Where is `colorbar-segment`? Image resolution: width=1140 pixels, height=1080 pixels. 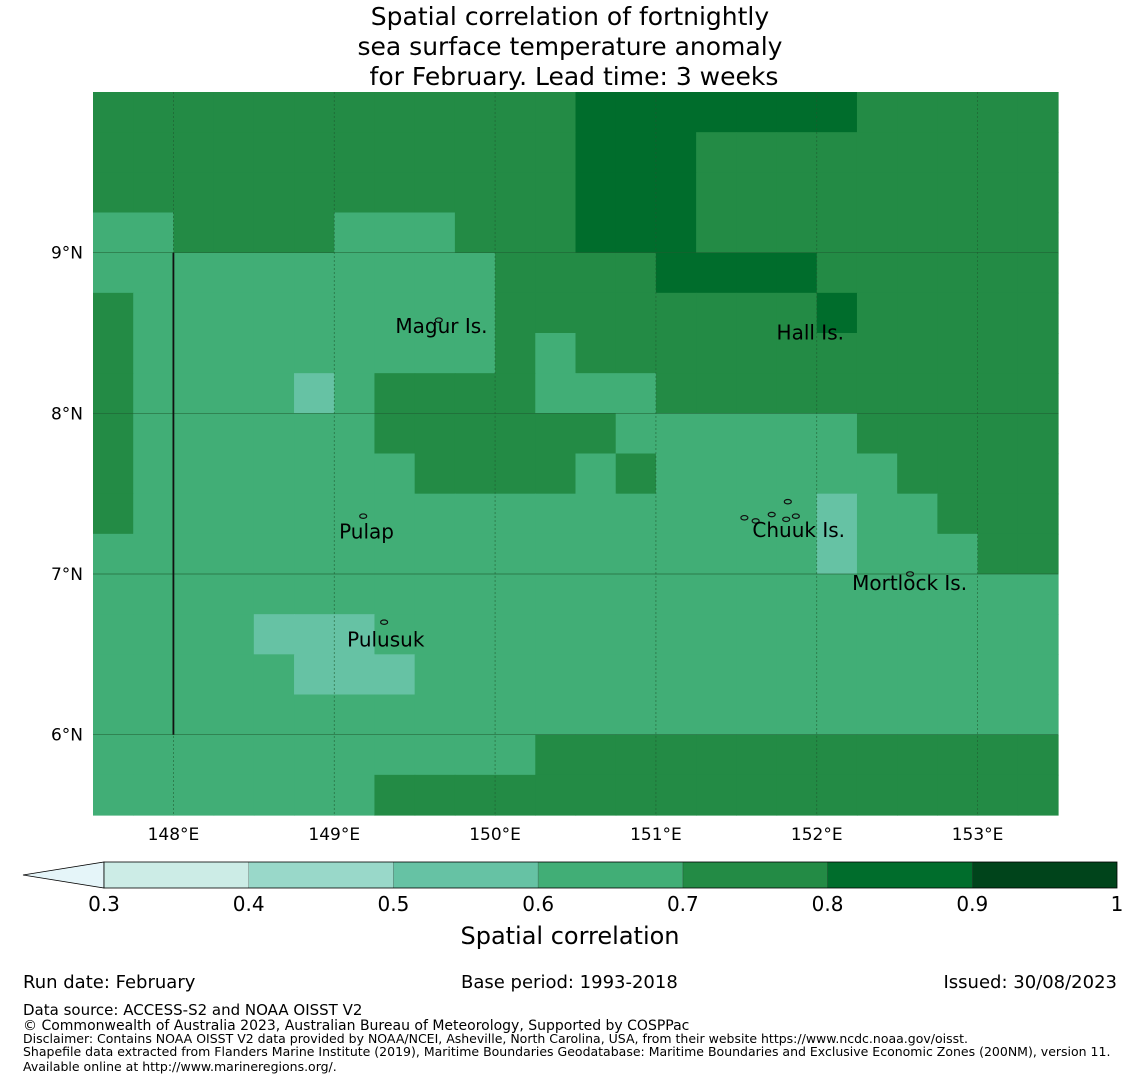 colorbar-segment is located at coordinates (900, 875).